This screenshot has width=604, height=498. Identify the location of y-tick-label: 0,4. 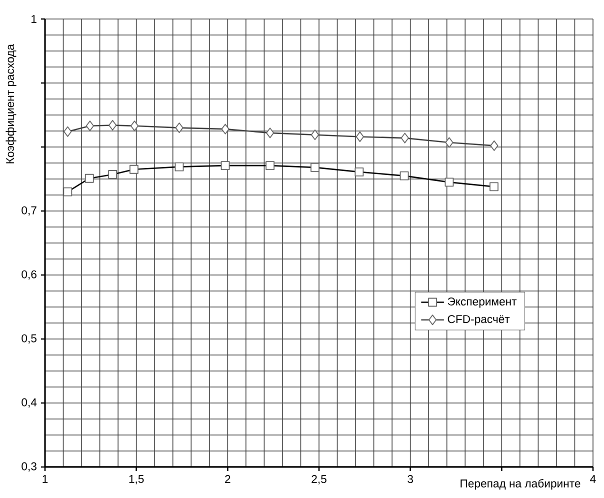
(29, 403).